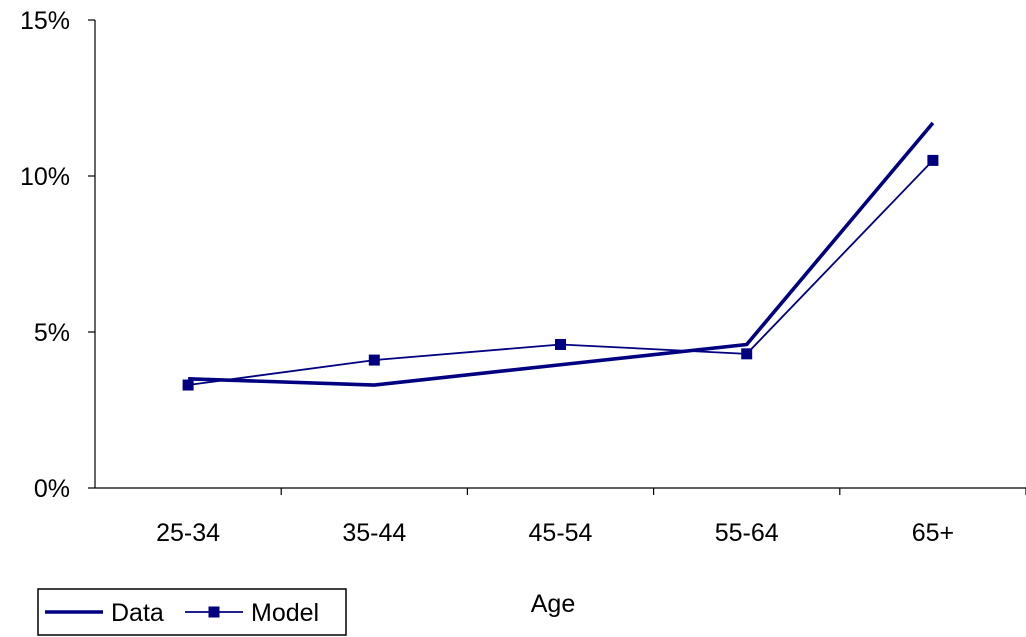  Describe the element at coordinates (285, 613) in the screenshot. I see `legend-label-model: Model` at that location.